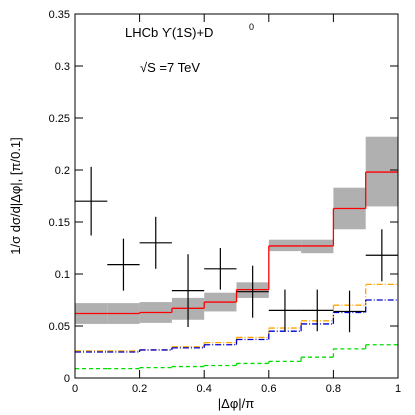  What do you see at coordinates (139, 389) in the screenshot?
I see `x-tick-label: 0.2` at bounding box center [139, 389].